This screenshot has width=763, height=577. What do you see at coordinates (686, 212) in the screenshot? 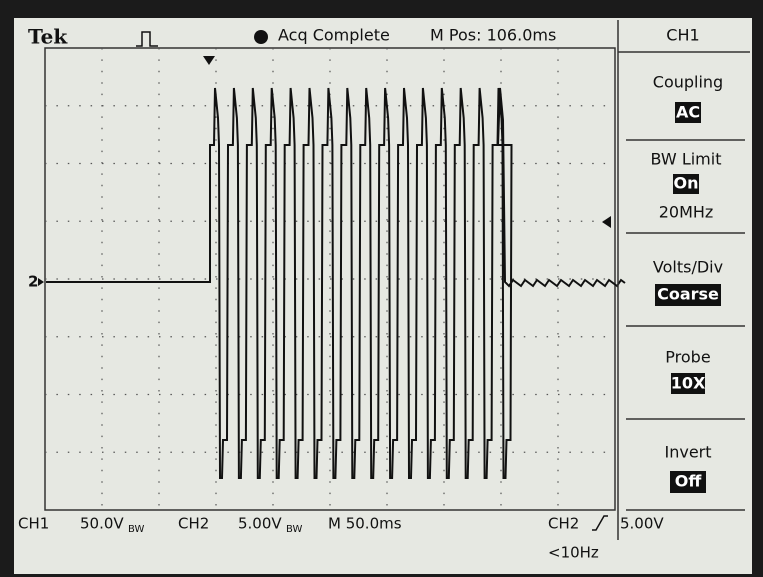
I see `menu-extra: 20MHz` at bounding box center [686, 212].